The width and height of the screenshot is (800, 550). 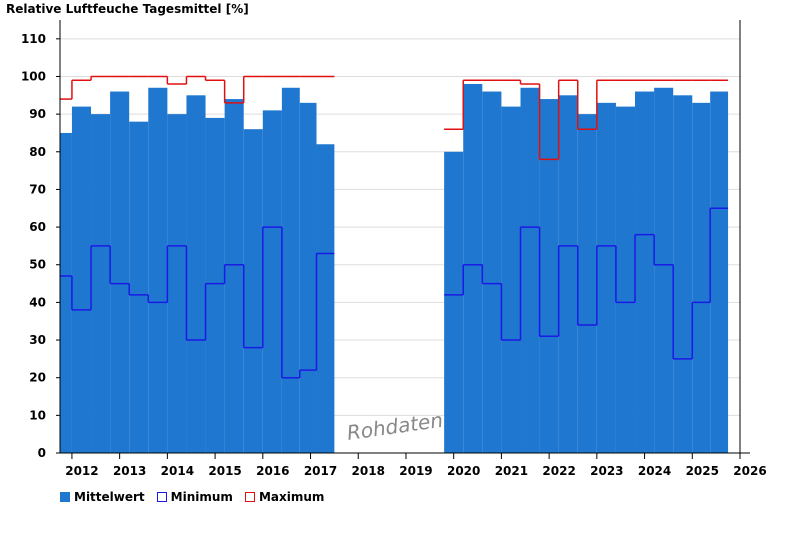 I want to click on legend-swatch-maximum, so click(x=249, y=497).